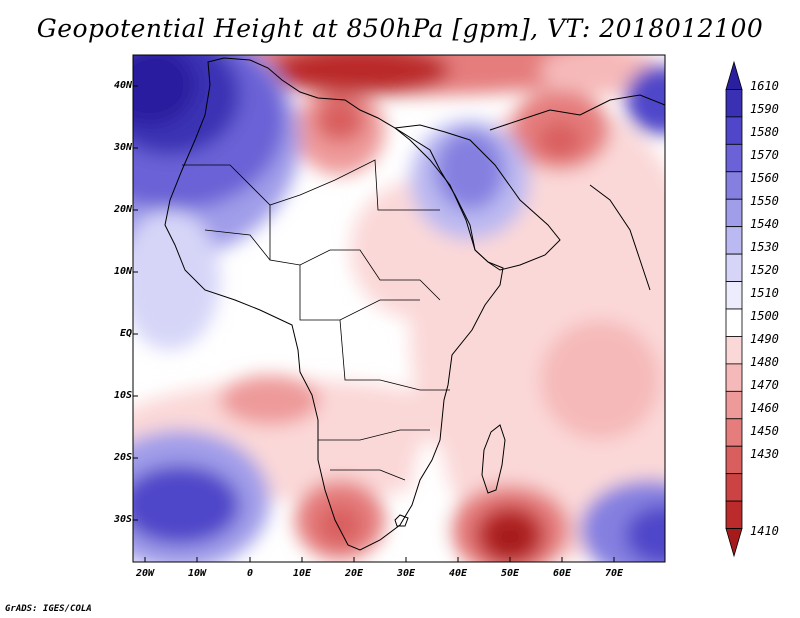  What do you see at coordinates (764, 316) in the screenshot?
I see `legend-label: 1500` at bounding box center [764, 316].